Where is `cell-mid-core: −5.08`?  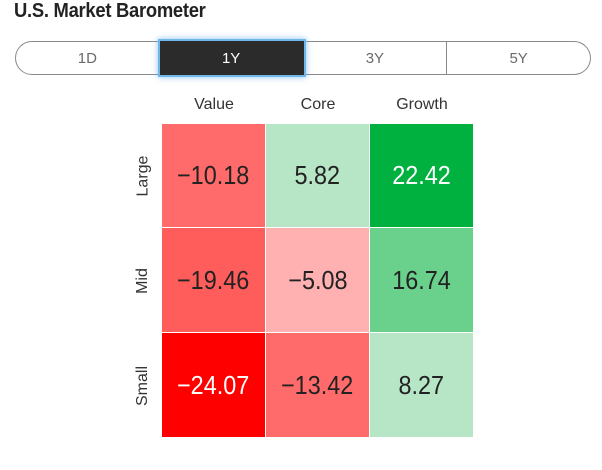 cell-mid-core: −5.08 is located at coordinates (318, 280).